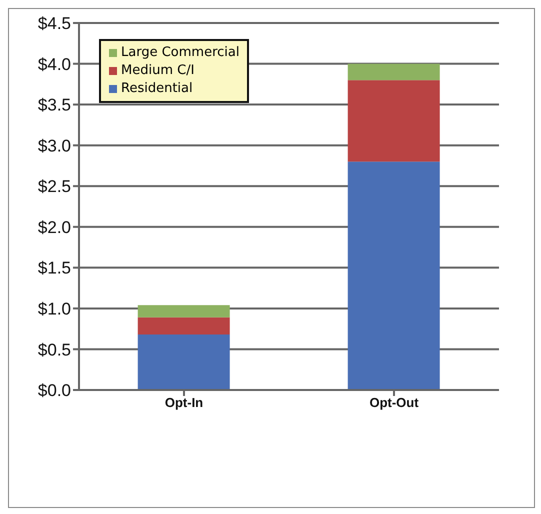 This screenshot has height=514, width=541. I want to click on legend-label: Medium C/I, so click(157, 71).